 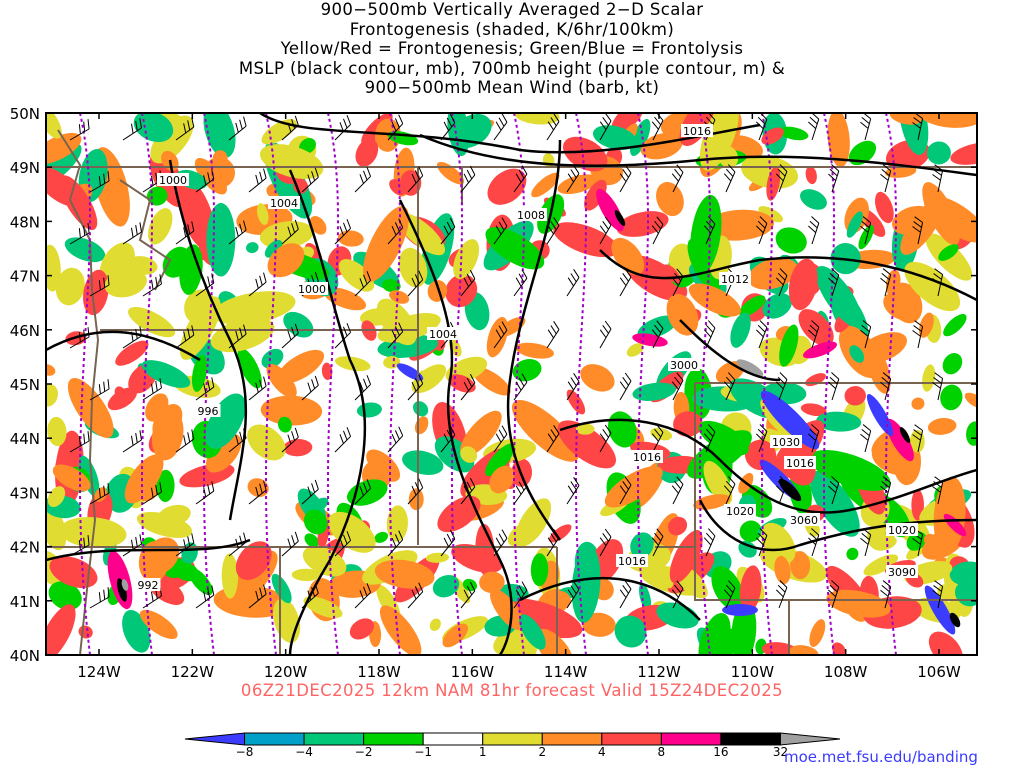 I want to click on longitude-label: 110W, so click(x=753, y=672).